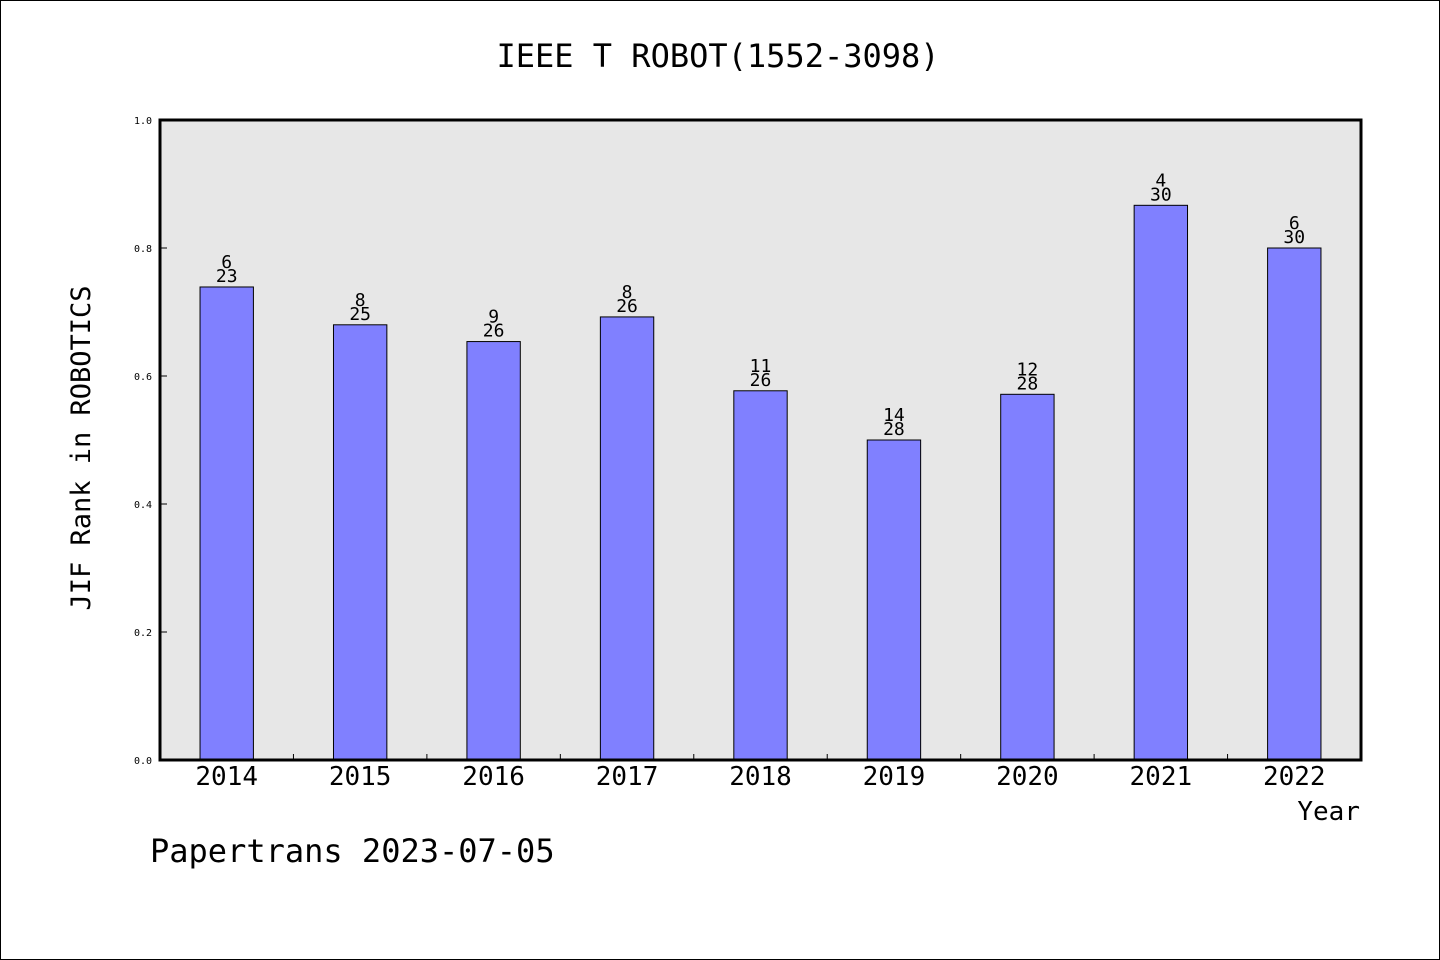 Image resolution: width=1440 pixels, height=960 pixels. I want to click on total-label-2014: 23, so click(227, 276).